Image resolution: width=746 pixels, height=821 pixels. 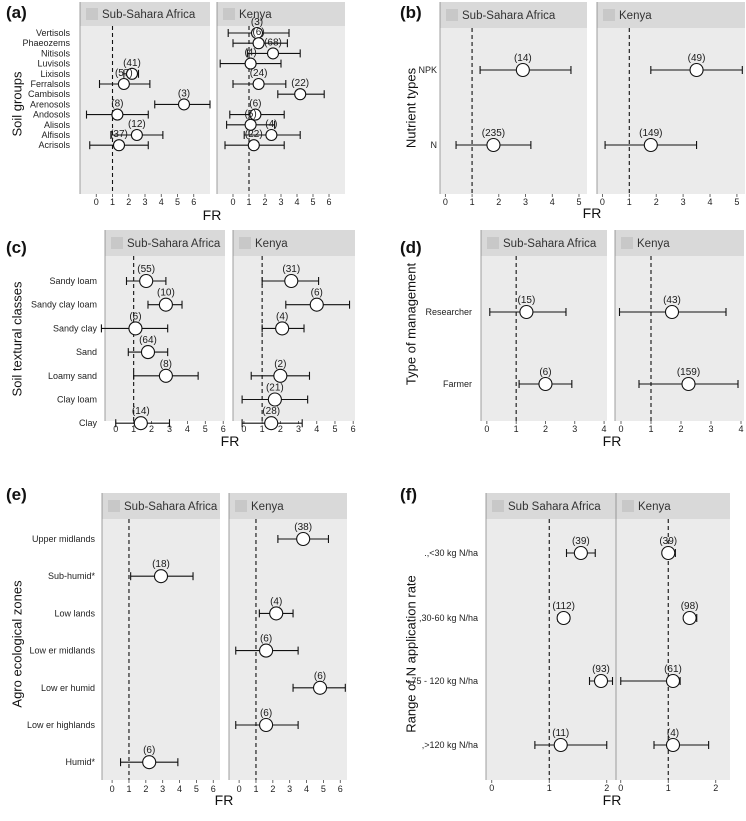 What do you see at coordinates (62, 651) in the screenshot?
I see `category-label: Low er midlands` at bounding box center [62, 651].